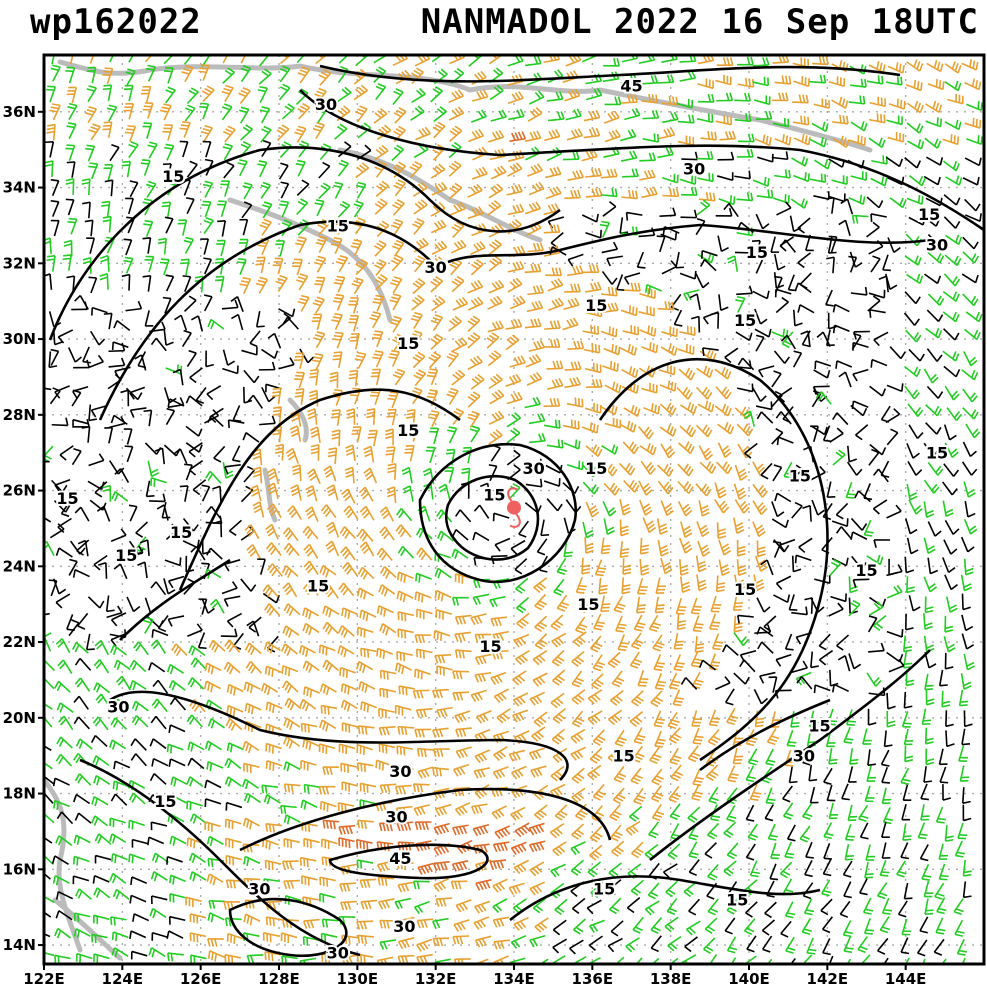  Describe the element at coordinates (63, 865) in the screenshot. I see `coastline-segment` at that location.